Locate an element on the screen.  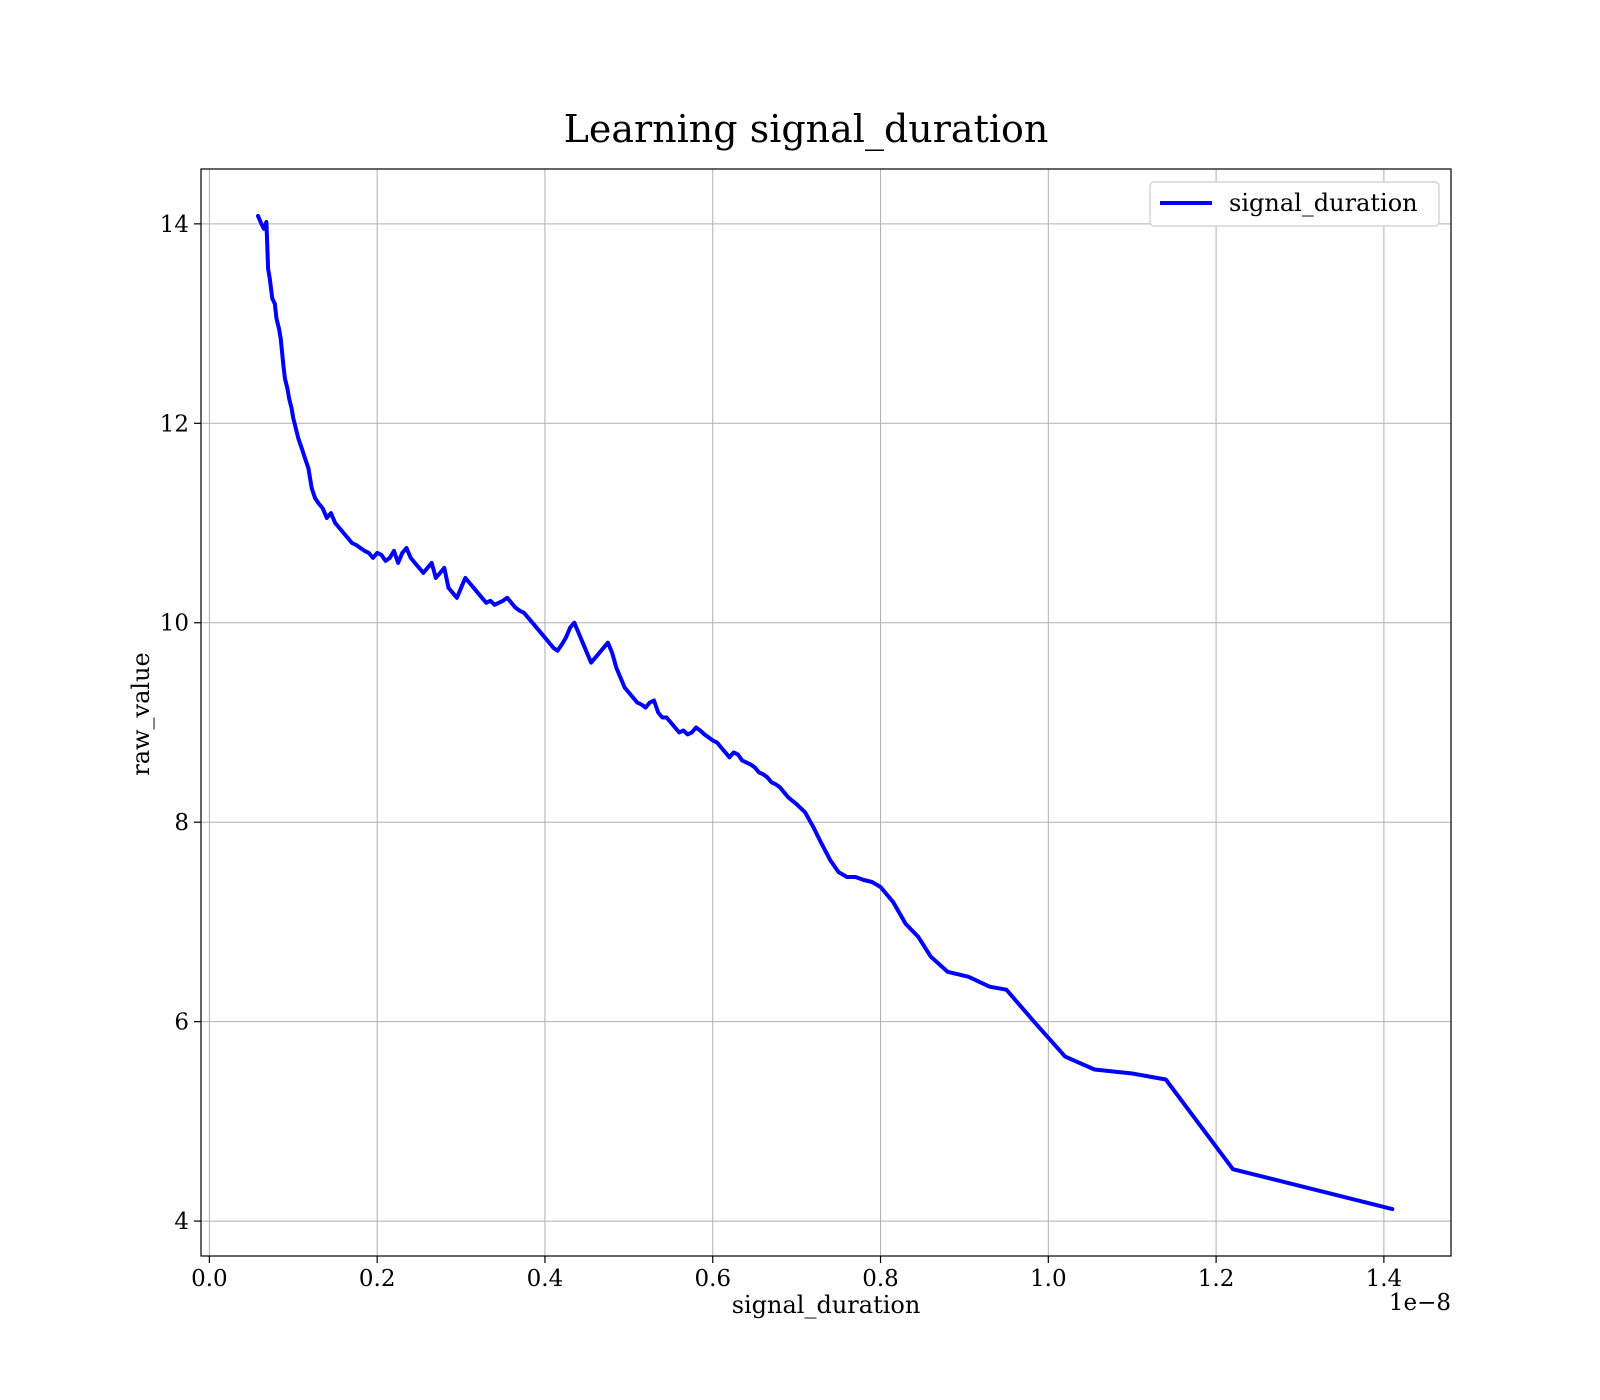
x-tick-label: 1.4 is located at coordinates (1384, 1279).